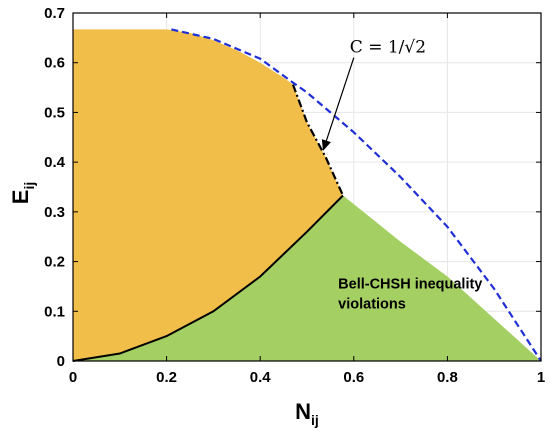 This screenshot has width=550, height=438. Describe the element at coordinates (29, 186) in the screenshot. I see `y-axis-label-sub: ij` at that location.